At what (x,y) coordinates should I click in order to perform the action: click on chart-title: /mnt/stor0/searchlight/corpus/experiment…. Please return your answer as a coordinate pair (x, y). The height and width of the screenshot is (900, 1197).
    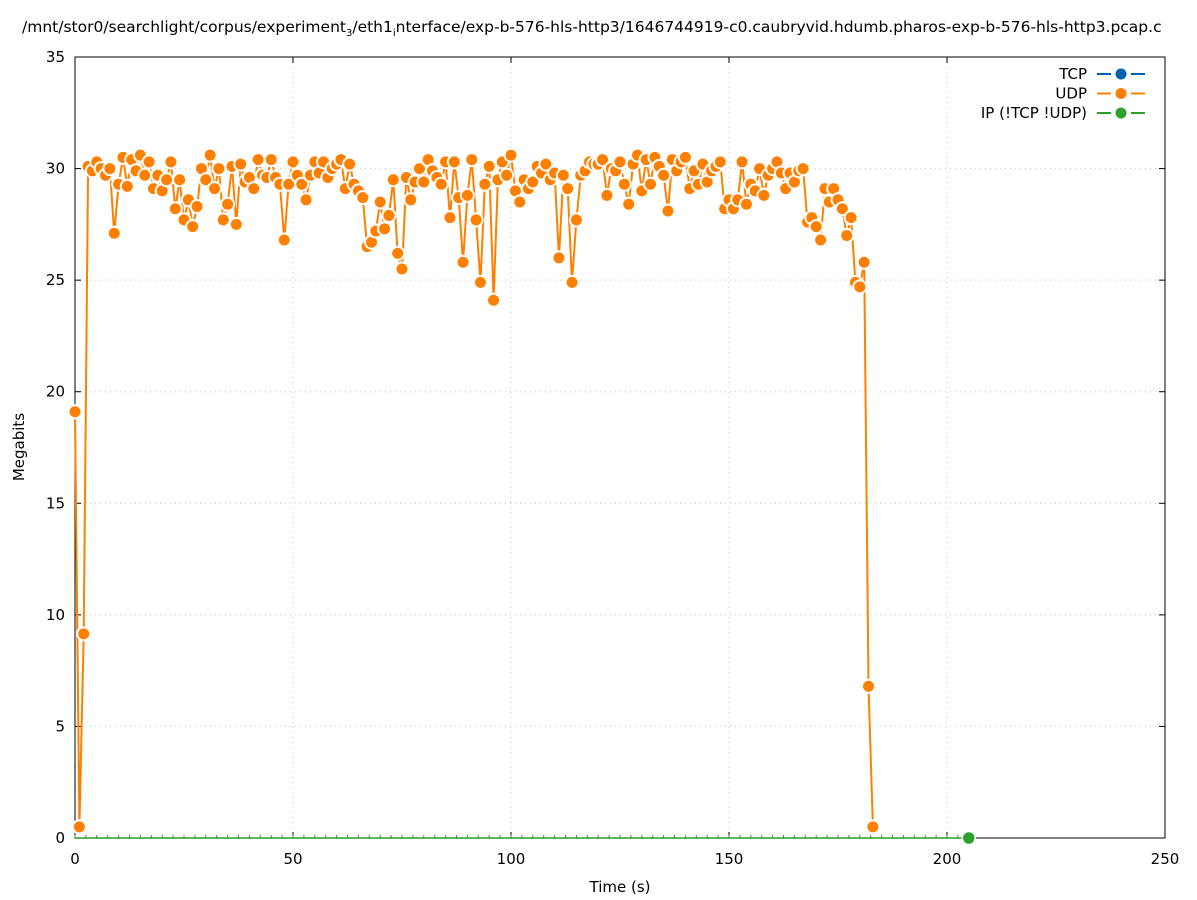
    Looking at the image, I should click on (592, 28).